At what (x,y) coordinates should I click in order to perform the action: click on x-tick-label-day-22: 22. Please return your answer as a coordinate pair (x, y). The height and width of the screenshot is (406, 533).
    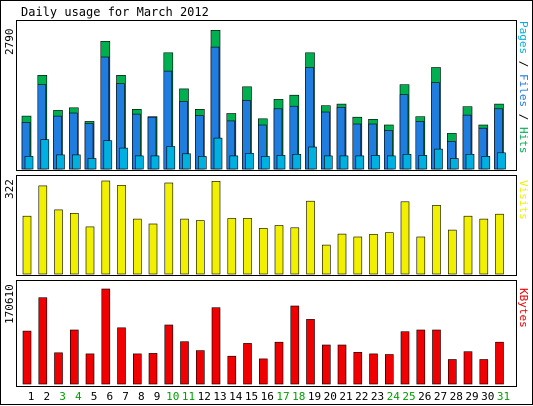
    Looking at the image, I should click on (361, 396).